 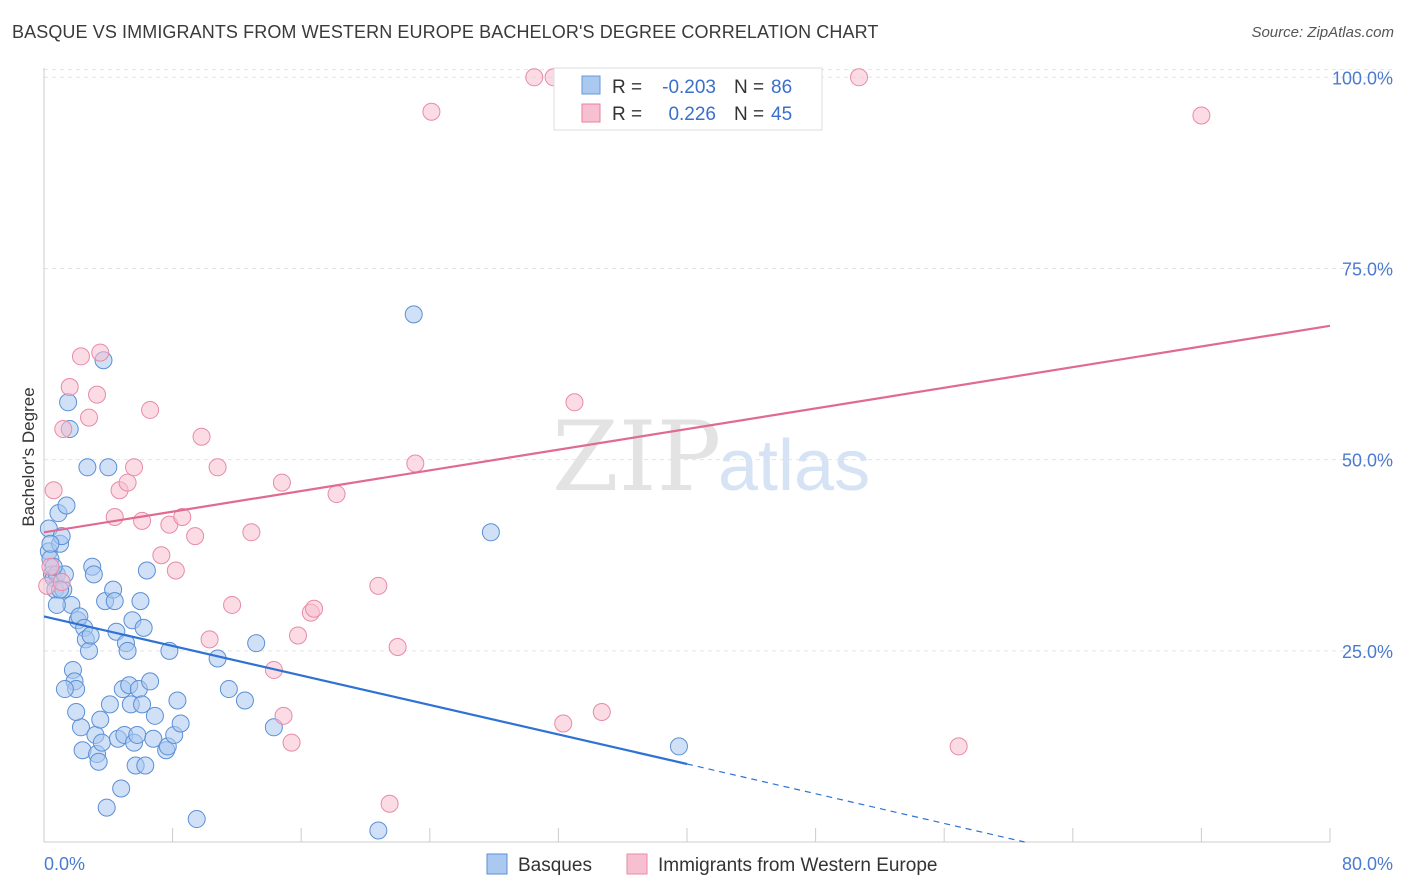 I want to click on y-axis-label: Bachelor's Degree, so click(x=28, y=456).